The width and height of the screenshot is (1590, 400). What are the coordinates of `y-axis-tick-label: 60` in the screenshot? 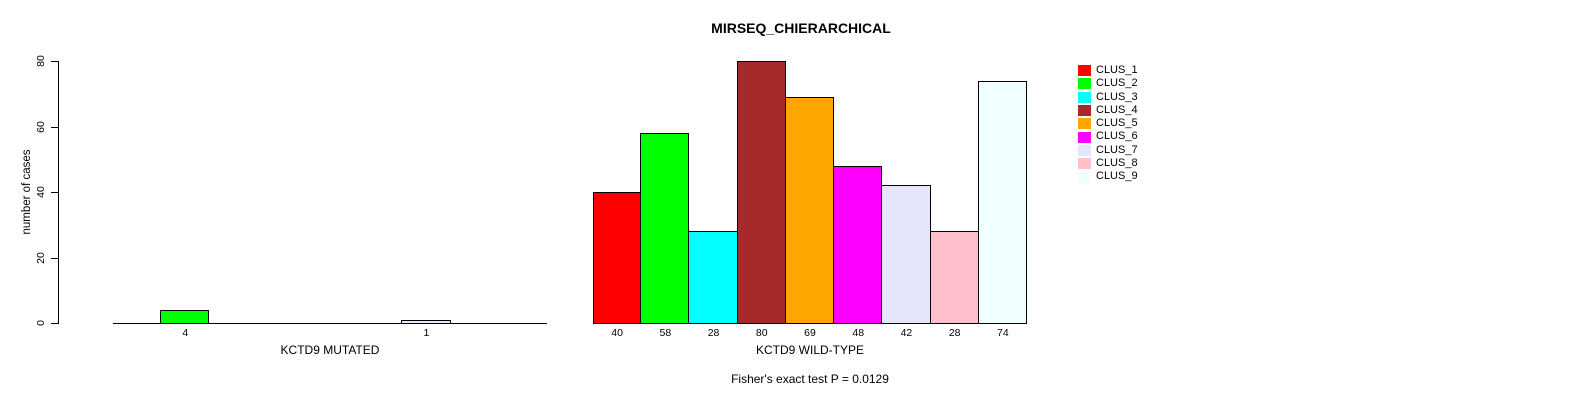 It's located at (41, 126).